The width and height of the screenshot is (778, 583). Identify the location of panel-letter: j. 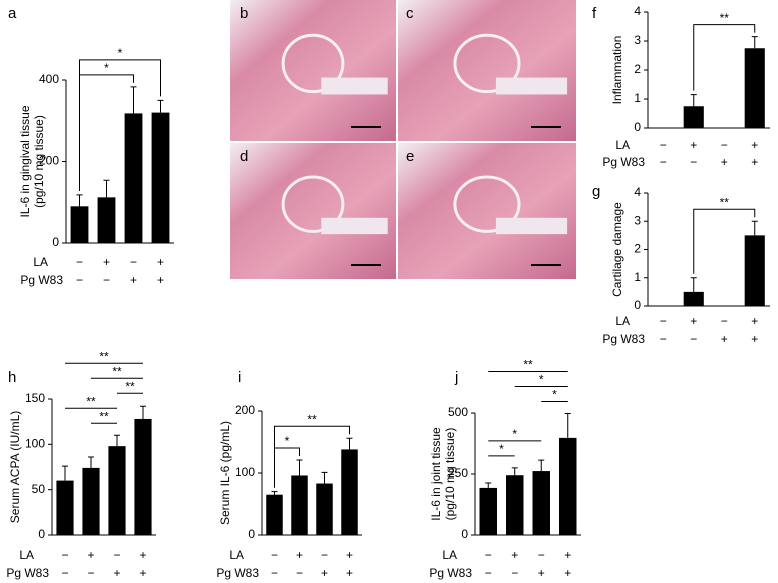
(456, 377).